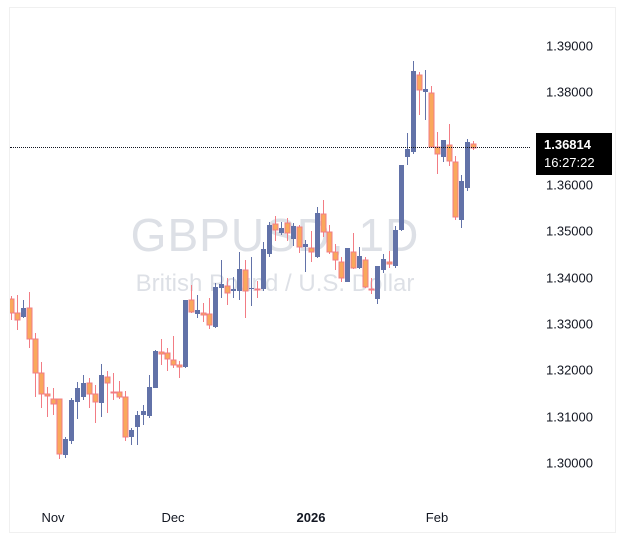 The image size is (629, 555). Describe the element at coordinates (569, 185) in the screenshot. I see `price-axis-label: 1.36000` at that location.